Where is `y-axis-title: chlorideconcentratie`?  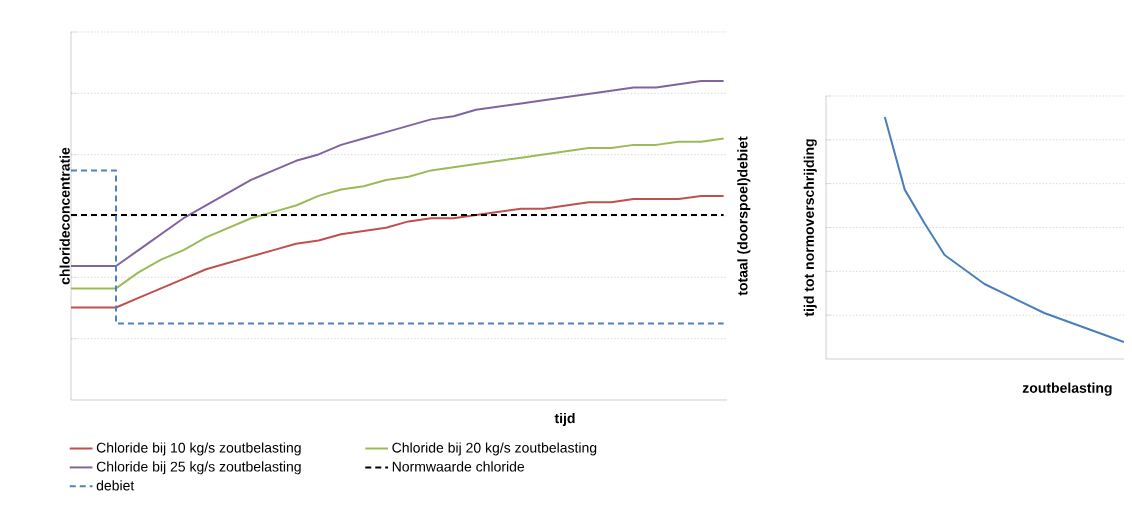
y-axis-title: chlorideconcentratie is located at coordinates (64, 216).